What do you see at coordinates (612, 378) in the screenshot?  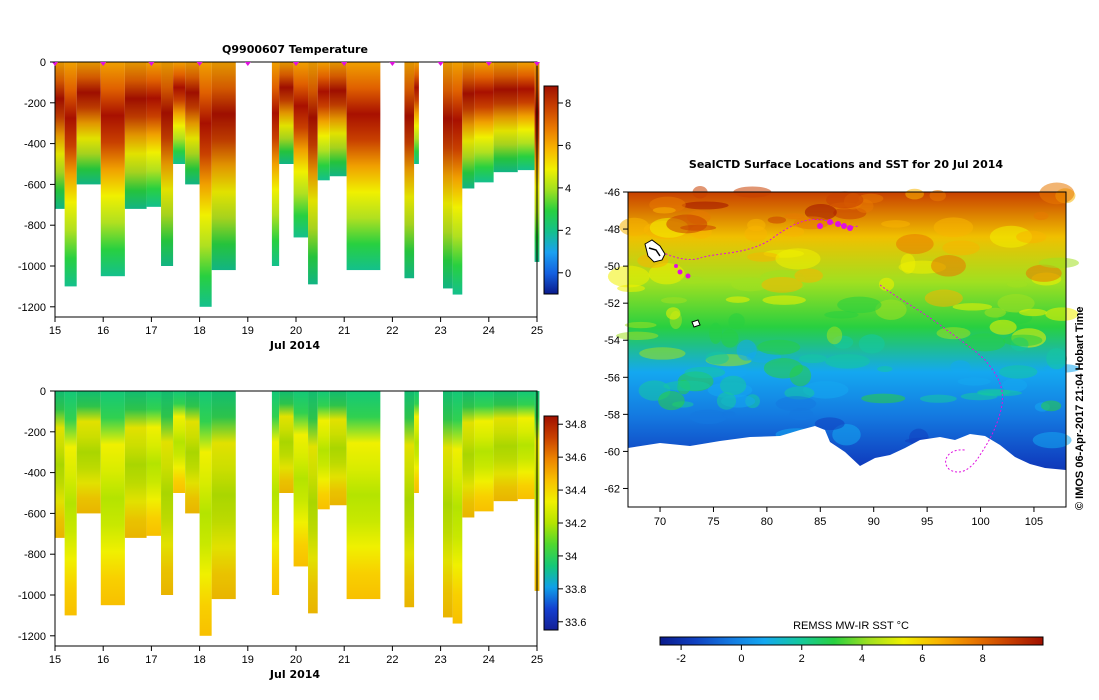 I see `map-y-tick-label: -56` at bounding box center [612, 378].